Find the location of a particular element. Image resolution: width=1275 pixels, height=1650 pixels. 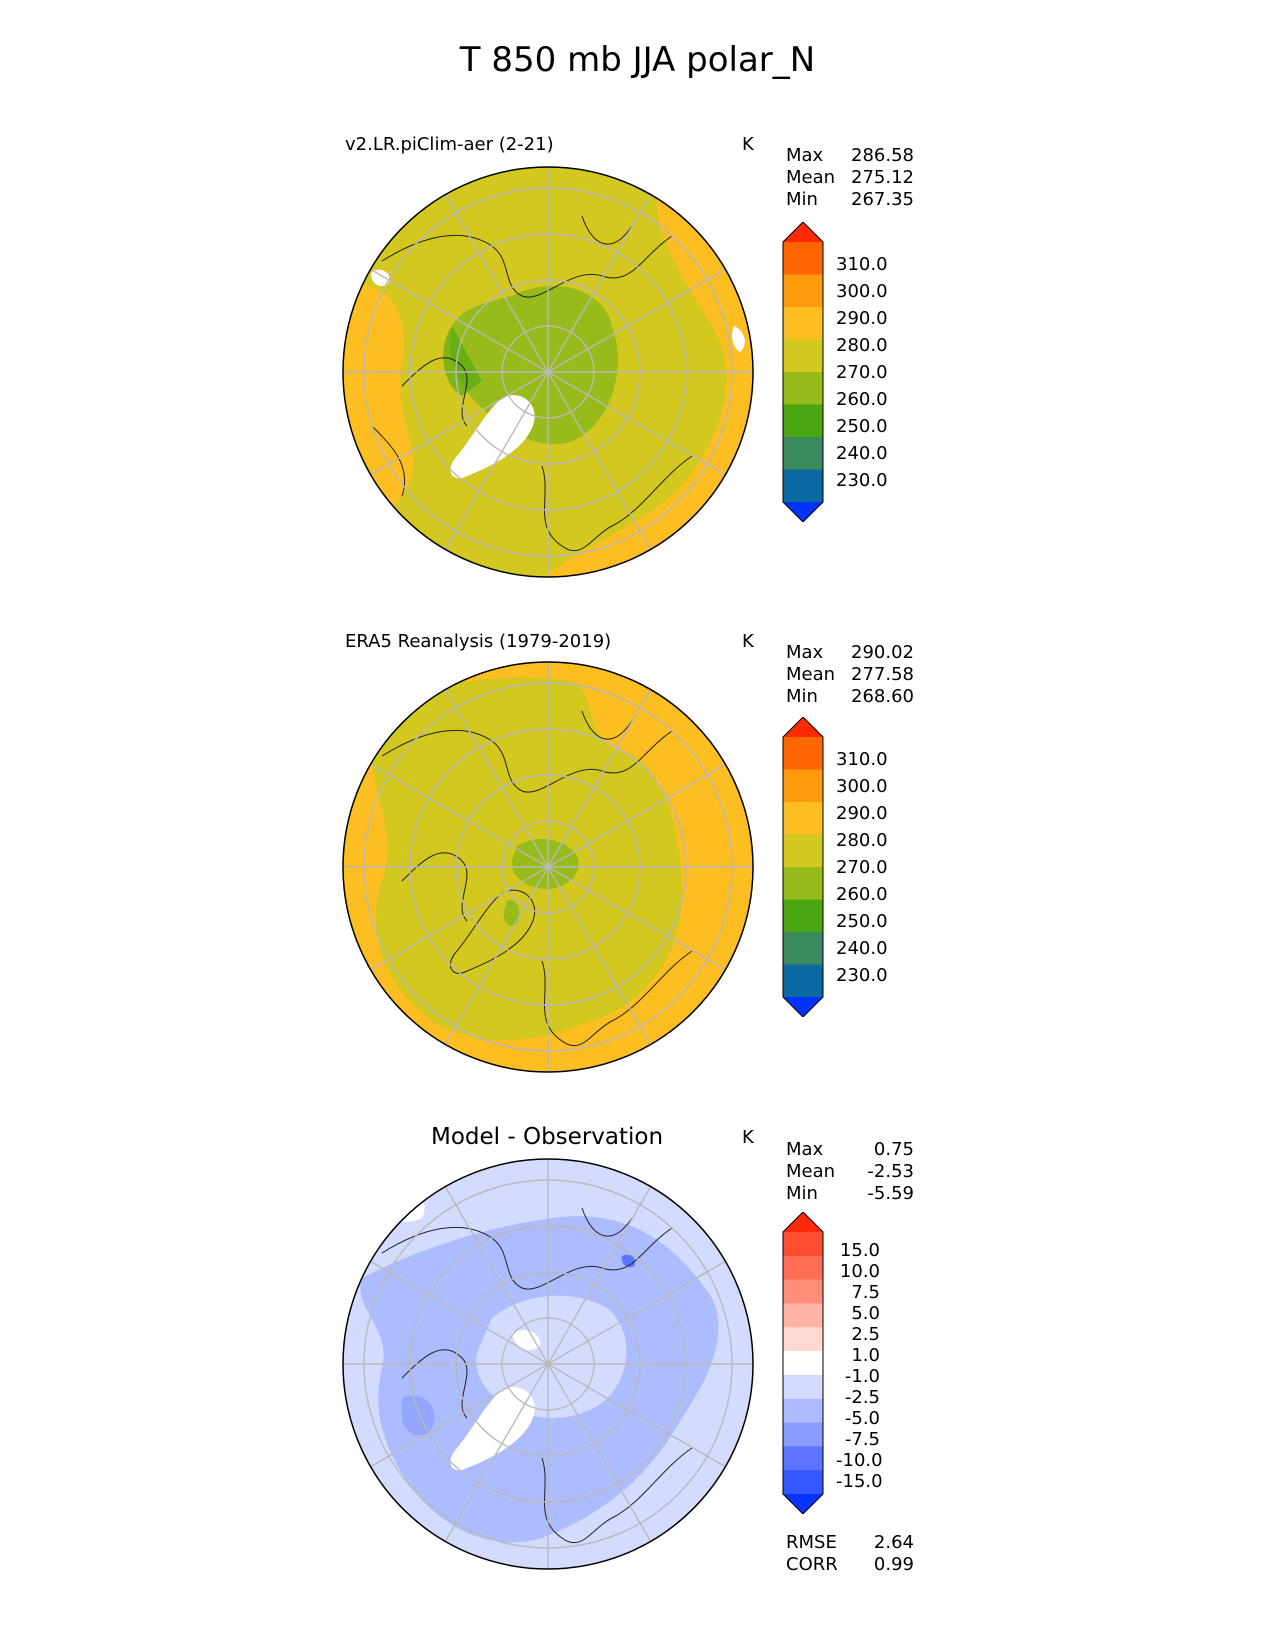

stat-value: 275.12 is located at coordinates (882, 177).